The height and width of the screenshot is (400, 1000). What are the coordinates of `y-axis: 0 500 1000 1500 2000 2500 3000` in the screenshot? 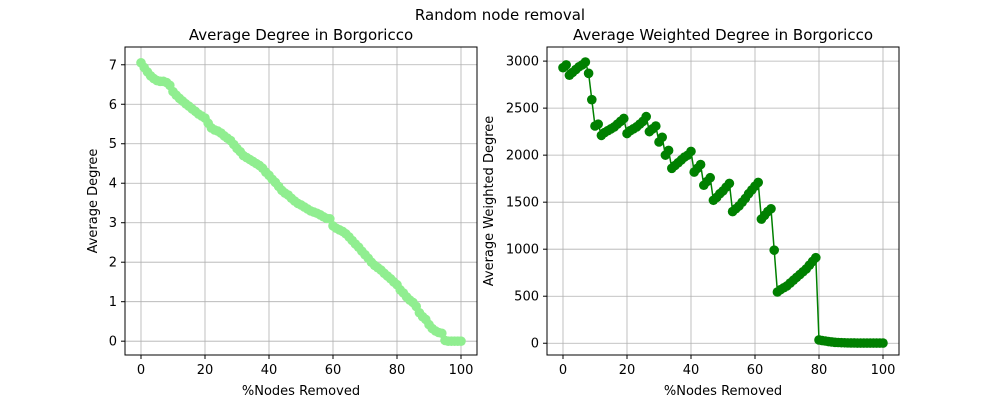 It's located at (526, 203).